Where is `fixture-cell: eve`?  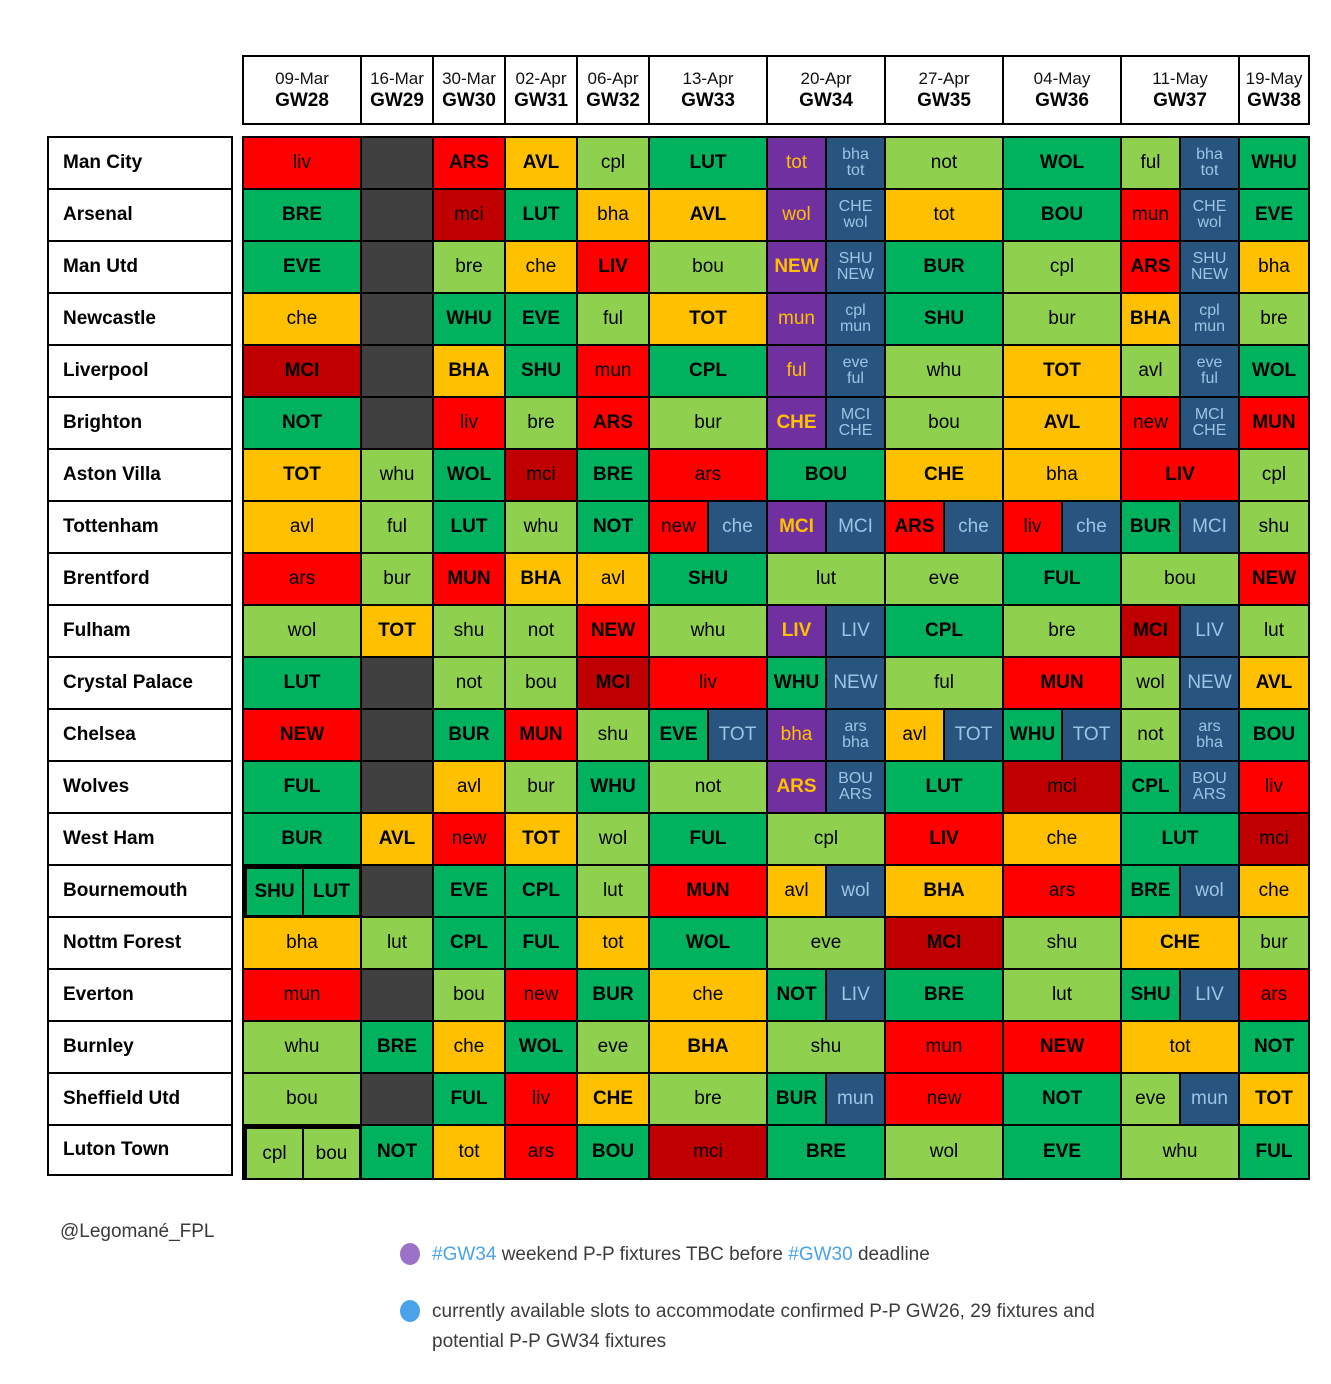 fixture-cell: eve is located at coordinates (614, 1048).